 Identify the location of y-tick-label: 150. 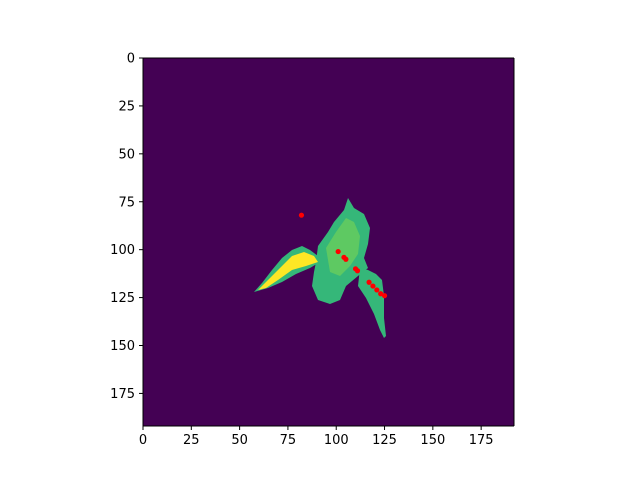
(122, 346).